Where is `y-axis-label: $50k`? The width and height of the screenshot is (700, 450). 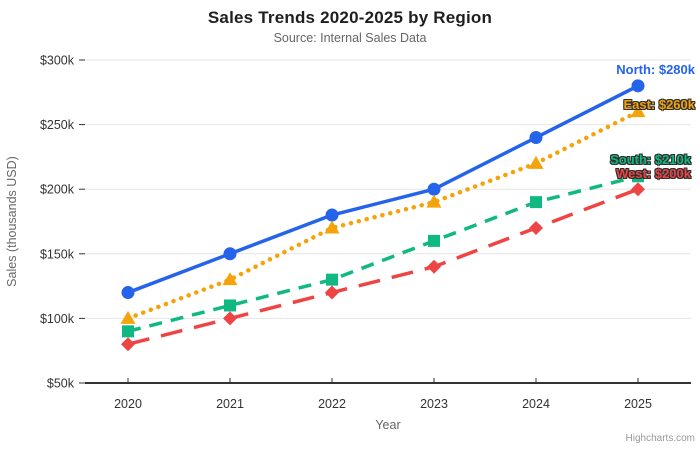
y-axis-label: $50k is located at coordinates (61, 384).